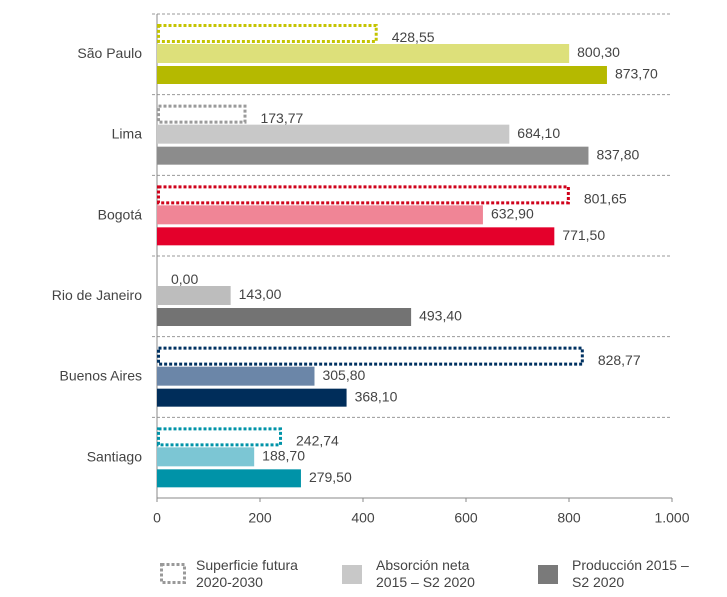  What do you see at coordinates (605, 199) in the screenshot?
I see `value-label: 801,65` at bounding box center [605, 199].